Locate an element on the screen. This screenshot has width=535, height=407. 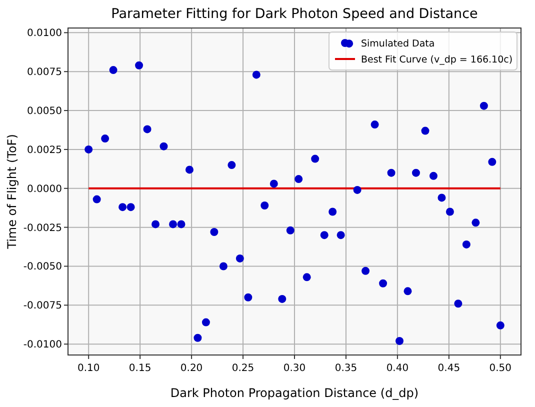
y-tick-label: -0.0075 is located at coordinates (42, 306).